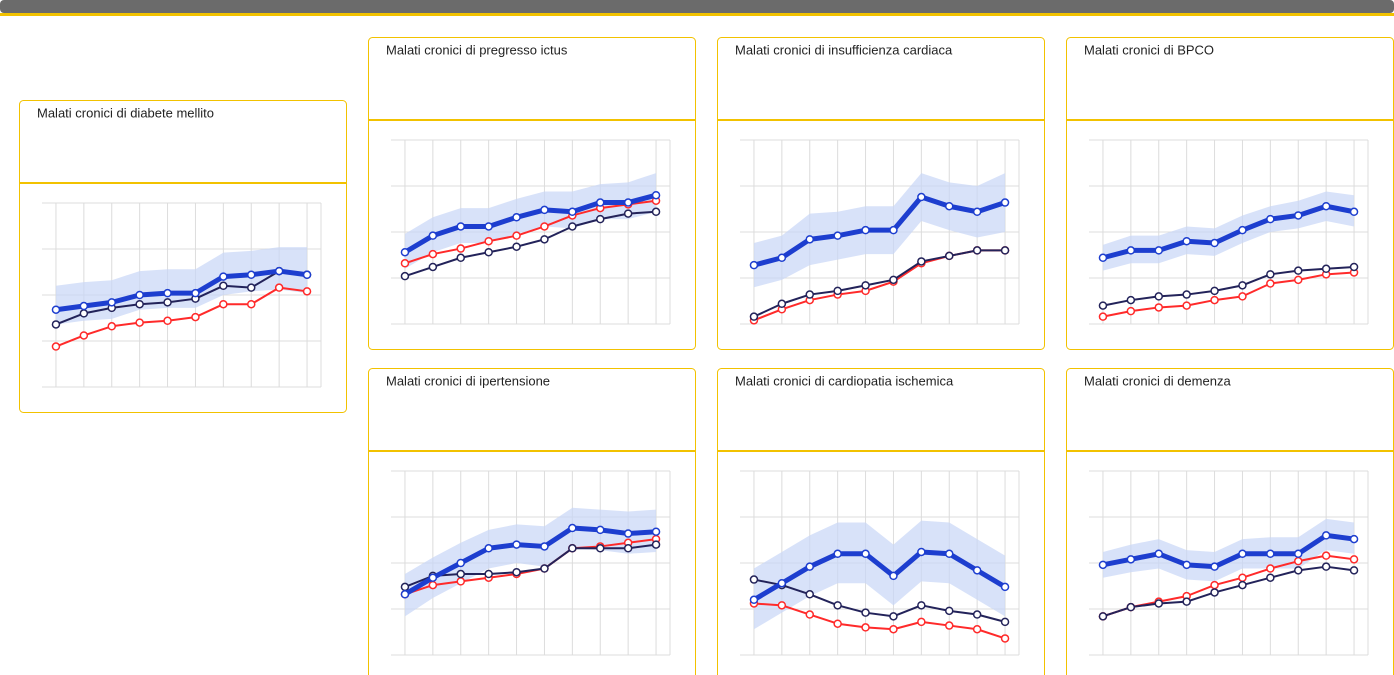  I want to click on panel-title: Malati cronici di demenza, so click(1157, 380).